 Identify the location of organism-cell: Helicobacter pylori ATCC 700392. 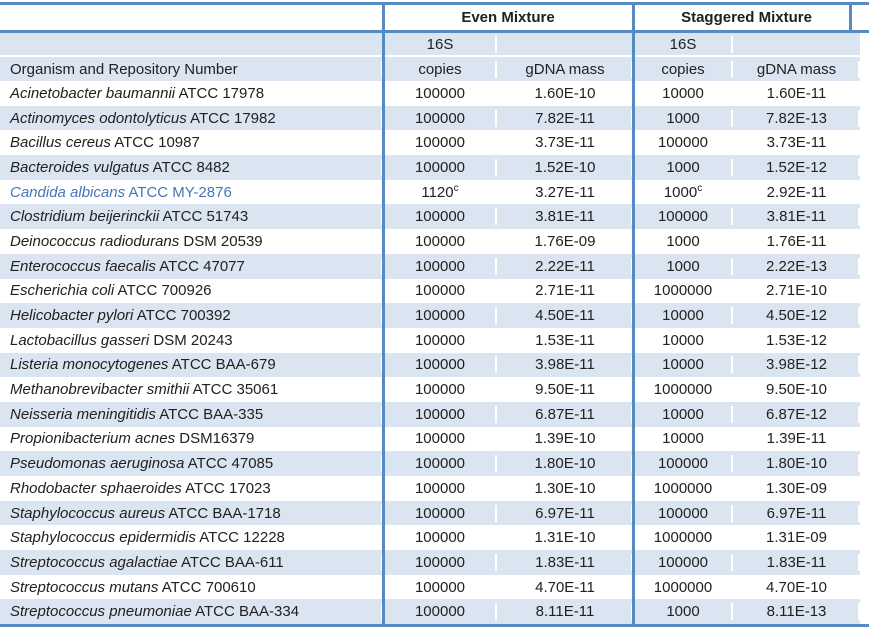
(191, 315).